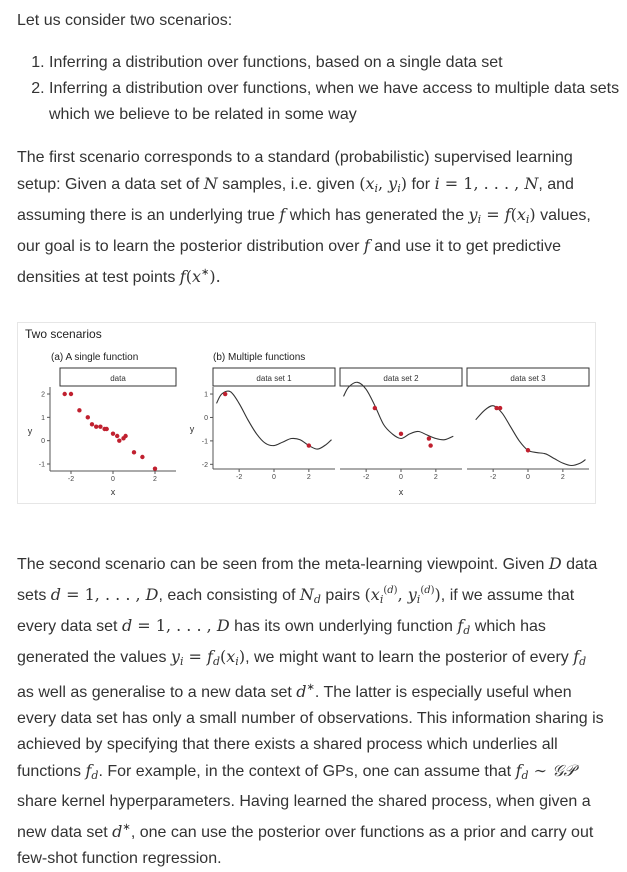 The width and height of the screenshot is (627, 872). What do you see at coordinates (205, 465) in the screenshot?
I see `y-tick-label: -2` at bounding box center [205, 465].